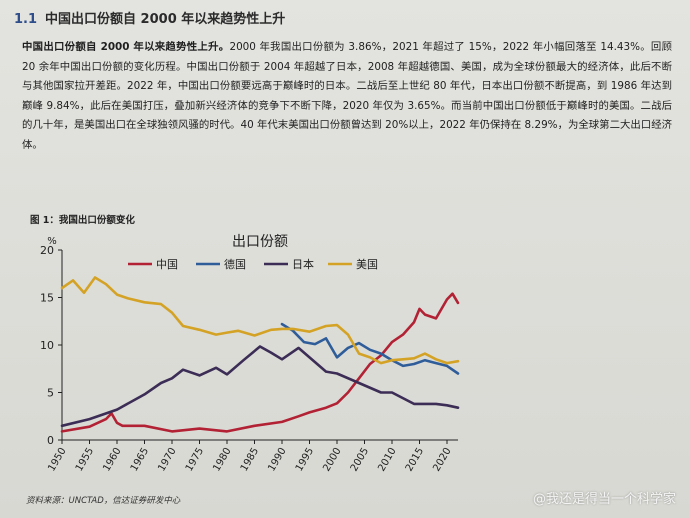  What do you see at coordinates (332, 460) in the screenshot?
I see `x-tick-label: 2000` at bounding box center [332, 460].